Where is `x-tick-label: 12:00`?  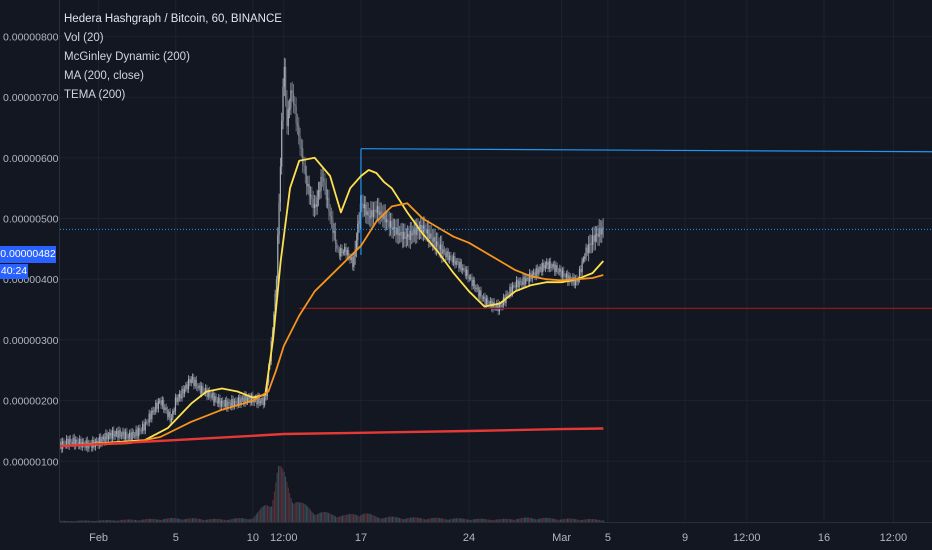 x-tick-label: 12:00 is located at coordinates (284, 538).